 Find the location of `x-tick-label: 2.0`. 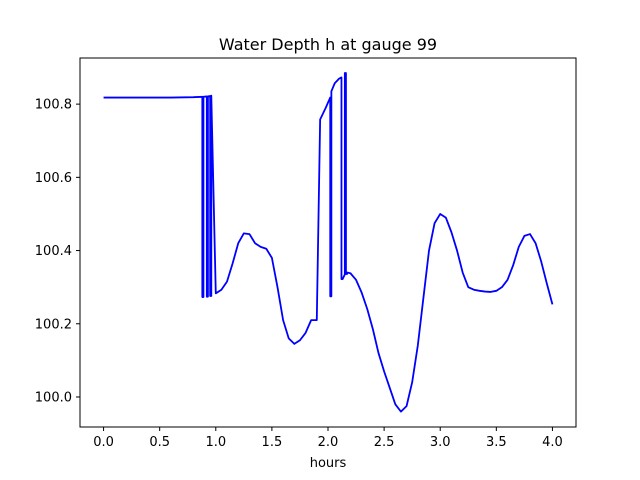

x-tick-label: 2.0 is located at coordinates (328, 442).